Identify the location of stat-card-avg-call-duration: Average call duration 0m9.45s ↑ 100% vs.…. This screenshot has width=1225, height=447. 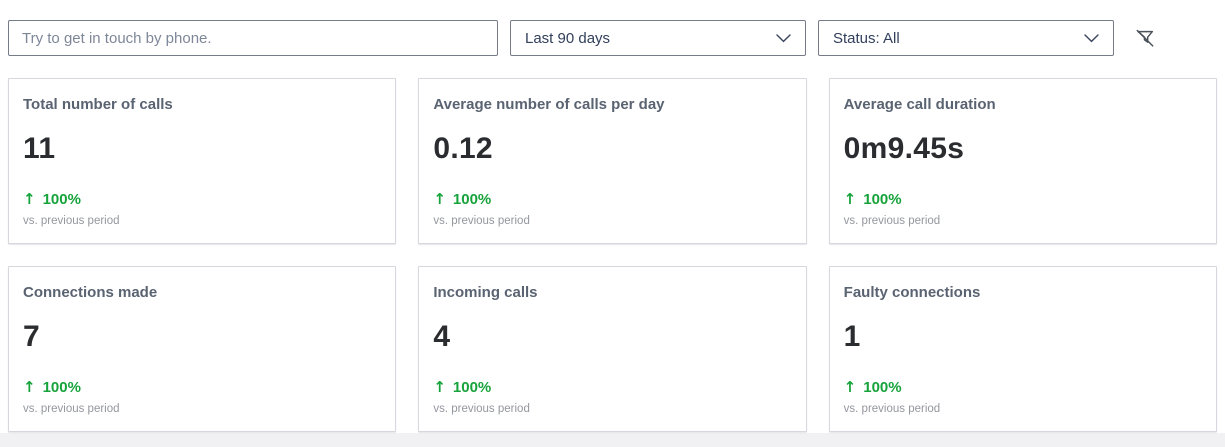
(1022, 161).